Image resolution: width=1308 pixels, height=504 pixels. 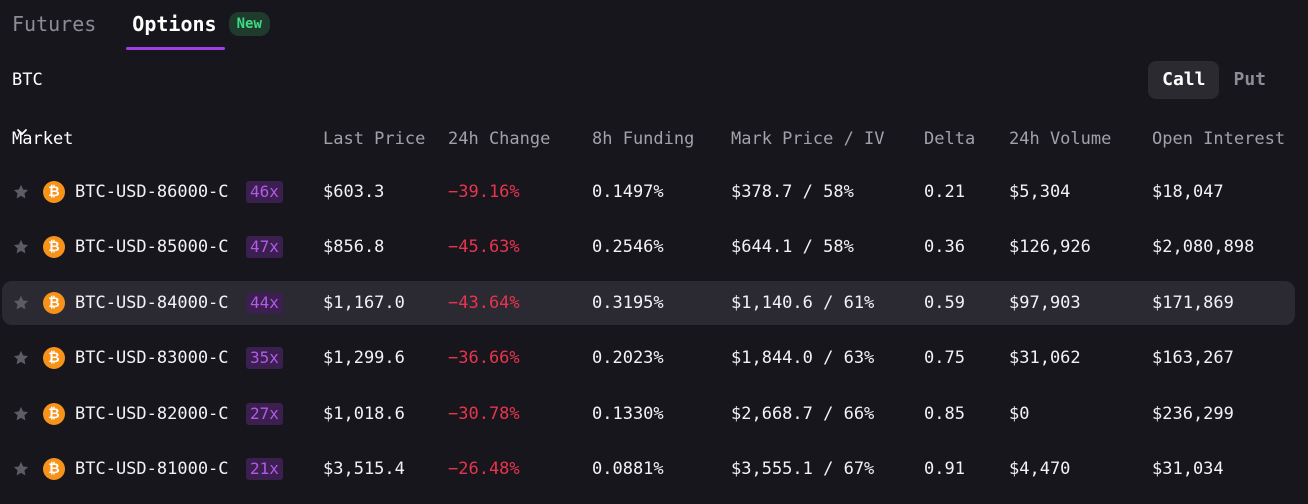 I want to click on mark-price-iv: $3,555.1 / 67%, so click(x=803, y=469).